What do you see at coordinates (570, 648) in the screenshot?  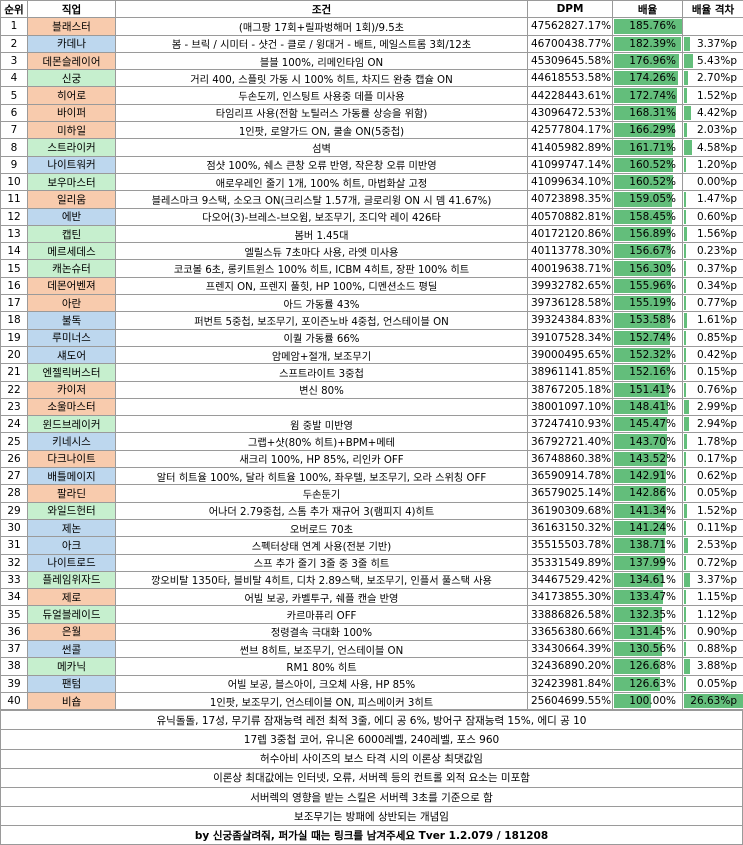 I see `dpm-cell: 33430664.39%` at bounding box center [570, 648].